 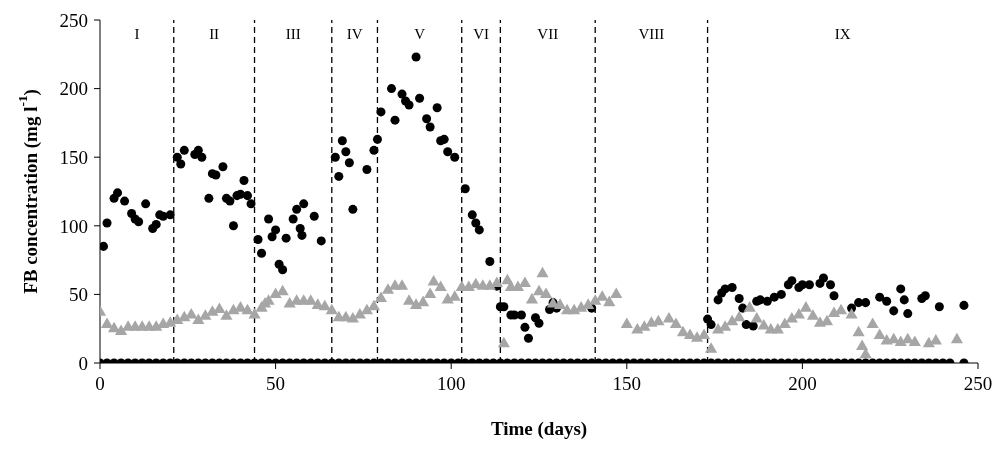 I want to click on y-tick-label: 0, so click(x=83, y=363).